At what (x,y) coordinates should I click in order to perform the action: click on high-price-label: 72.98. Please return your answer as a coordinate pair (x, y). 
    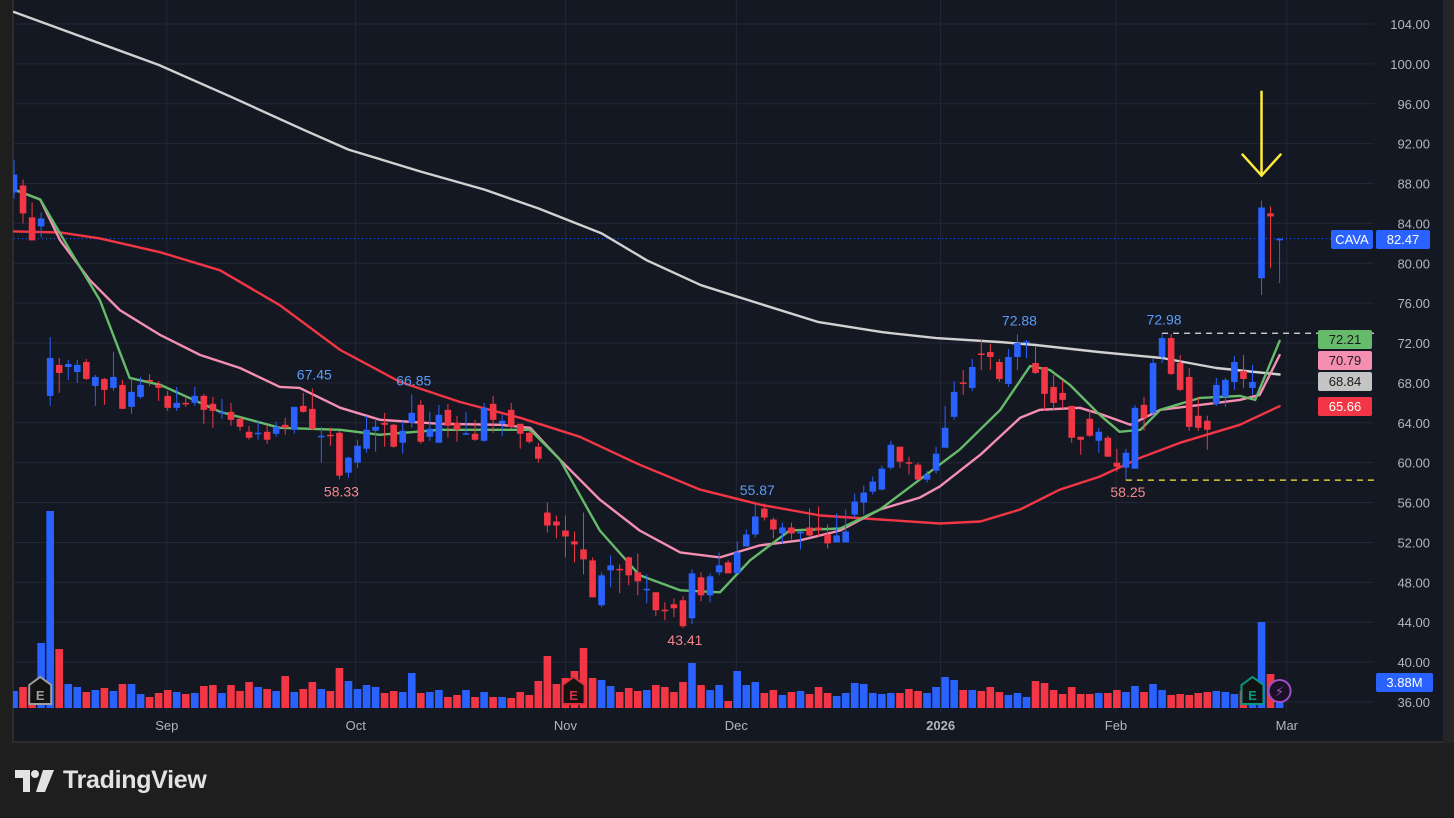
    Looking at the image, I should click on (1164, 319).